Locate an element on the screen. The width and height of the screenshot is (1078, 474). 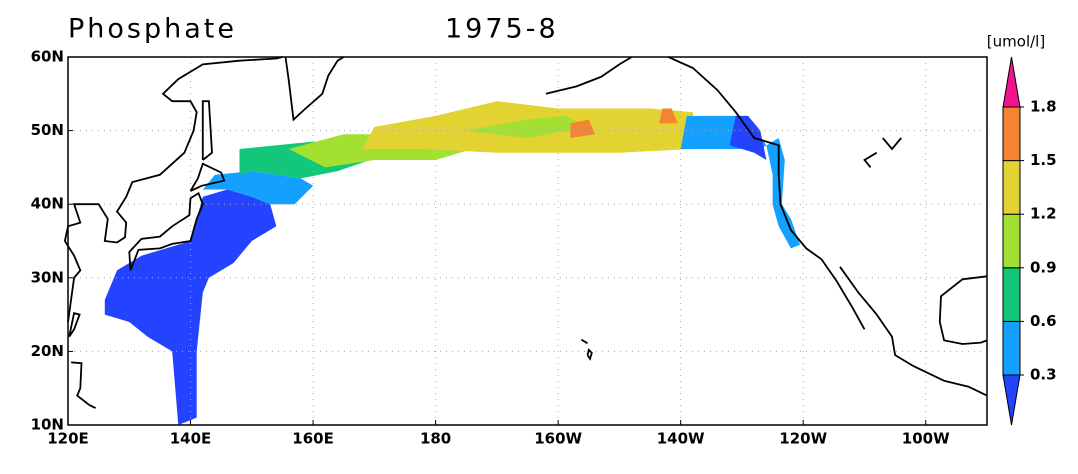
title: Phosphate is located at coordinates (152, 29).